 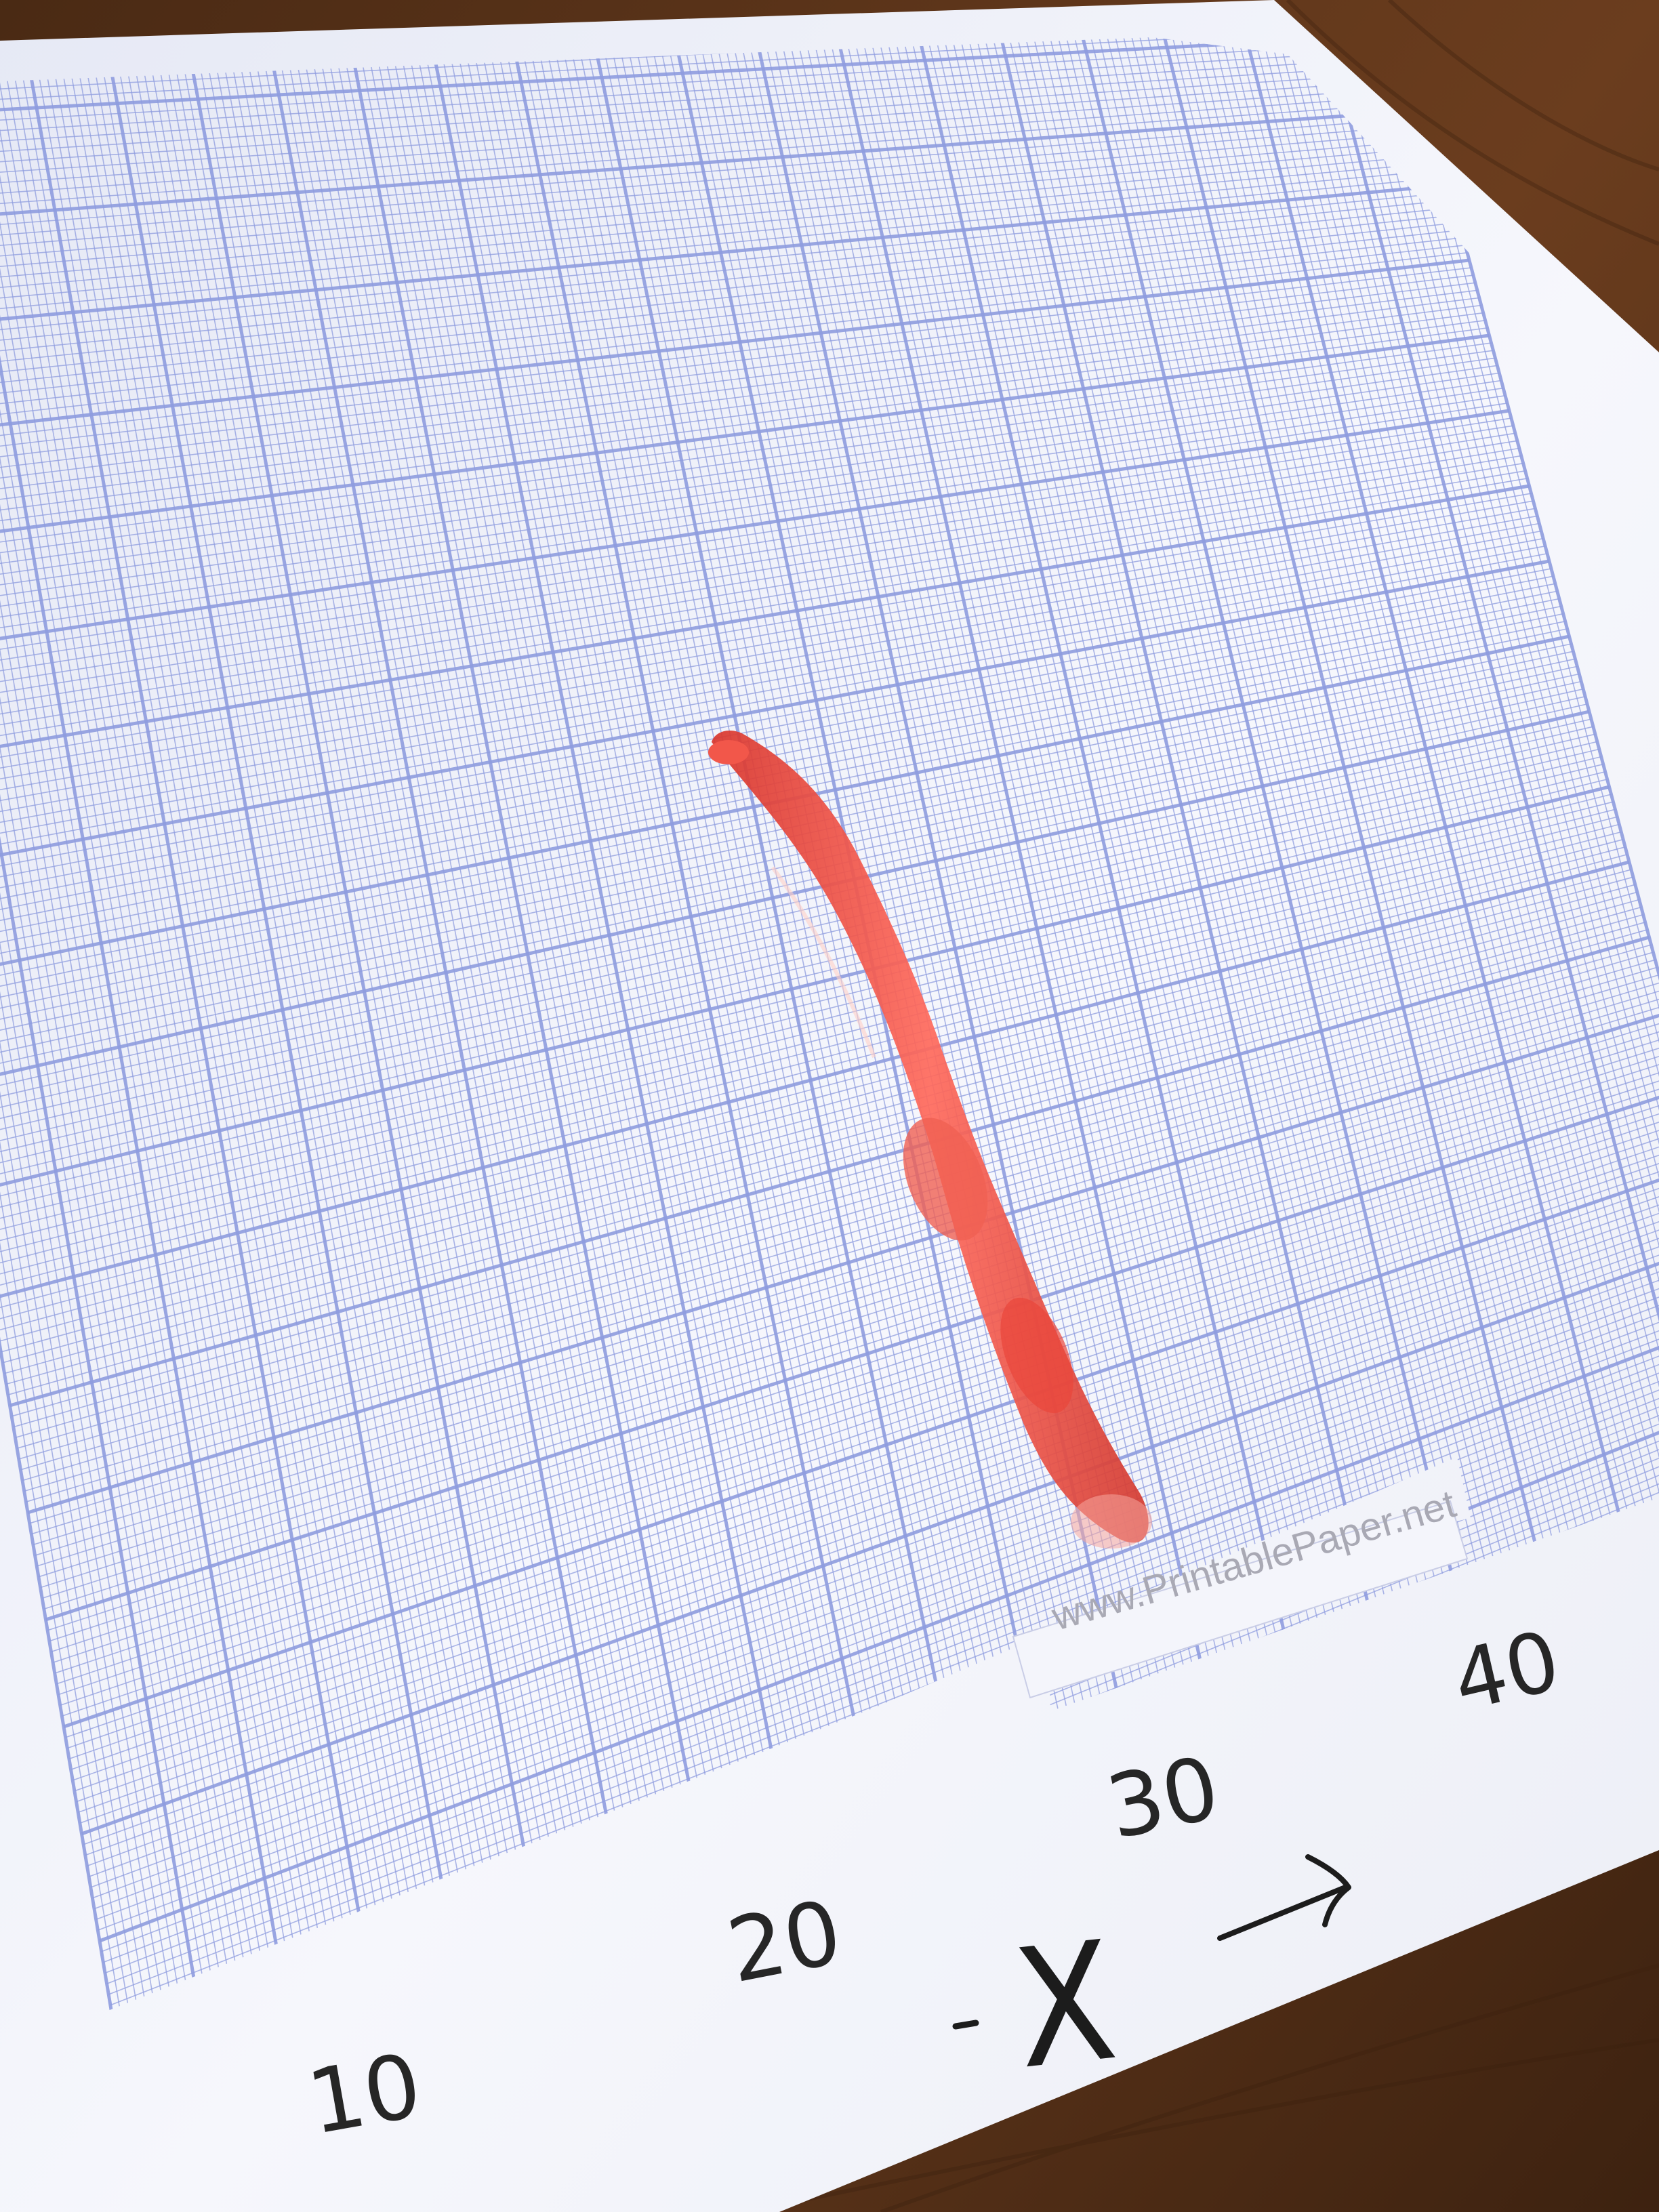 What do you see at coordinates (1065, 2005) in the screenshot?
I see `axis-name-label: X` at bounding box center [1065, 2005].